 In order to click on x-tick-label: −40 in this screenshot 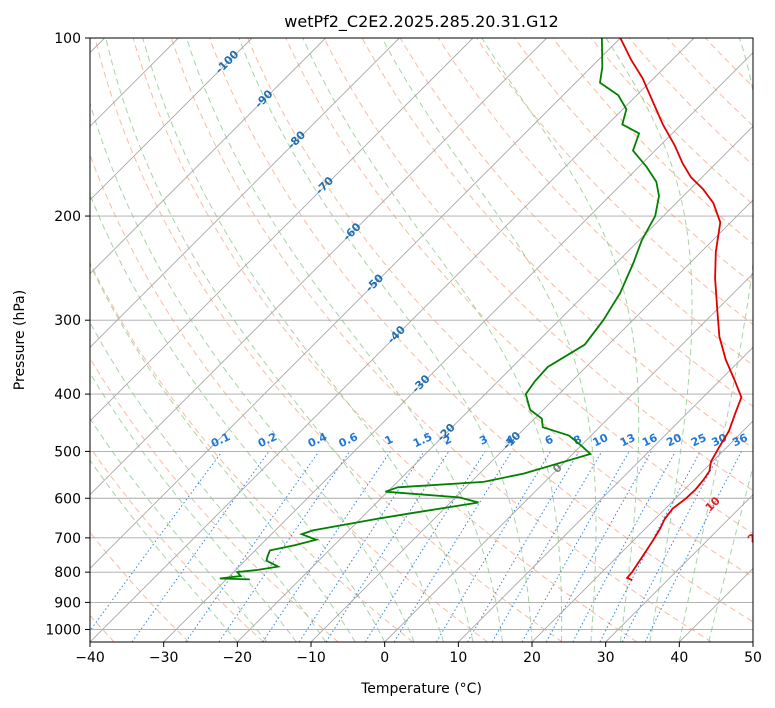, I will do `click(90, 658)`.